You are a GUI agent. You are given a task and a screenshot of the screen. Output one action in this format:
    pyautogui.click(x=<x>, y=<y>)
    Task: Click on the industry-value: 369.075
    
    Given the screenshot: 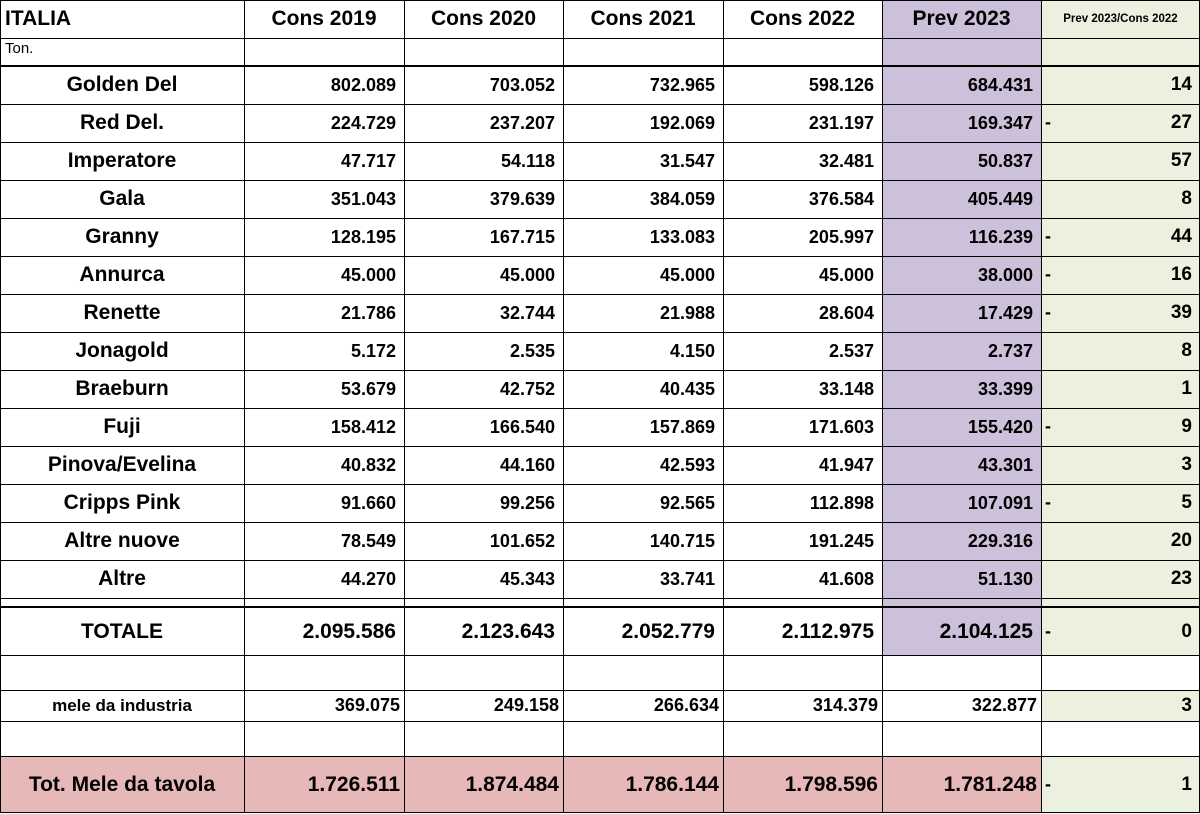 What is the action you would take?
    pyautogui.click(x=367, y=705)
    